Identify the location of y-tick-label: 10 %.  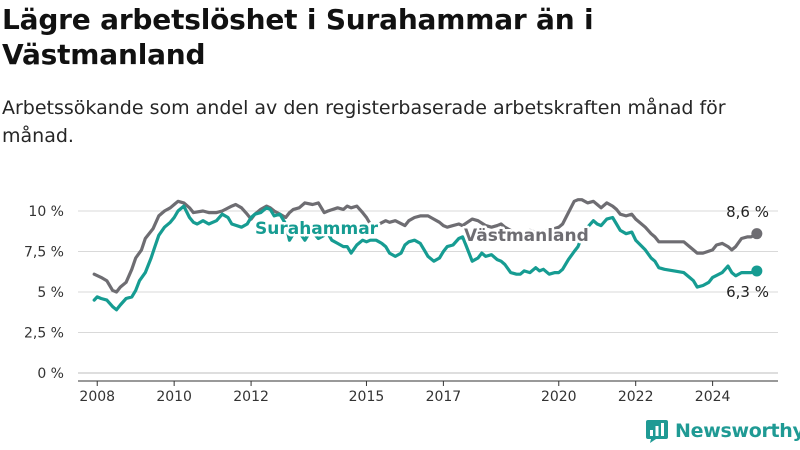
(46, 212).